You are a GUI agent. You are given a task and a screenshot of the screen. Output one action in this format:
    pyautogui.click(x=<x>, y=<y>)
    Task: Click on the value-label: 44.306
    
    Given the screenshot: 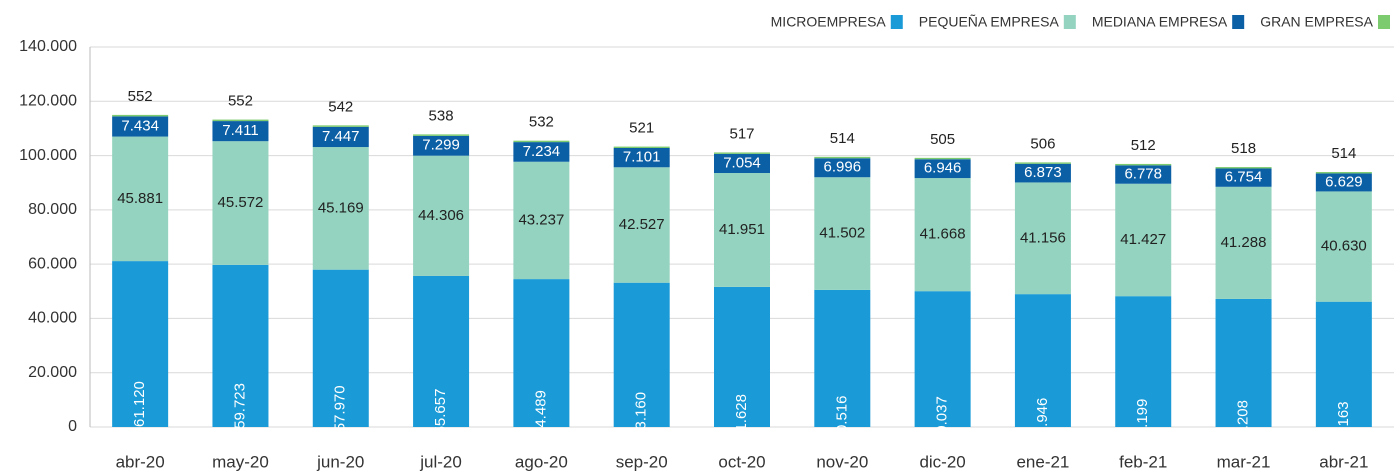 What is the action you would take?
    pyautogui.click(x=441, y=215)
    